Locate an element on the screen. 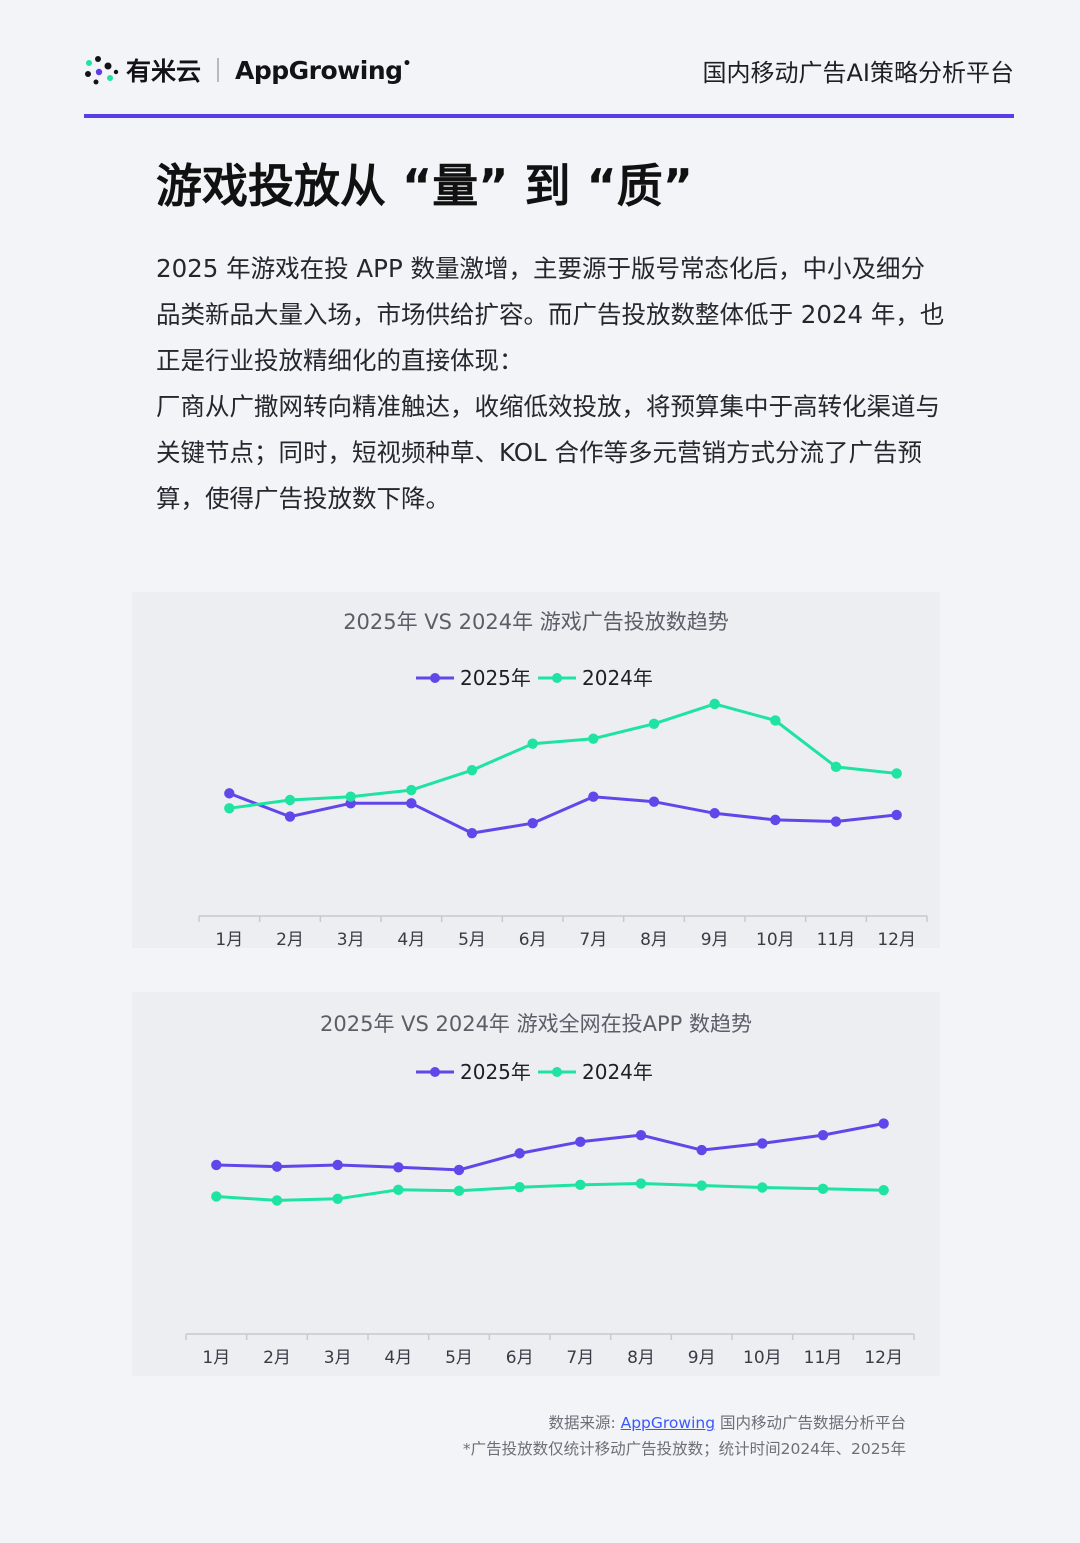 The width and height of the screenshot is (1080, 1543). chart1-legend-label-2: 2024年 is located at coordinates (617, 678).